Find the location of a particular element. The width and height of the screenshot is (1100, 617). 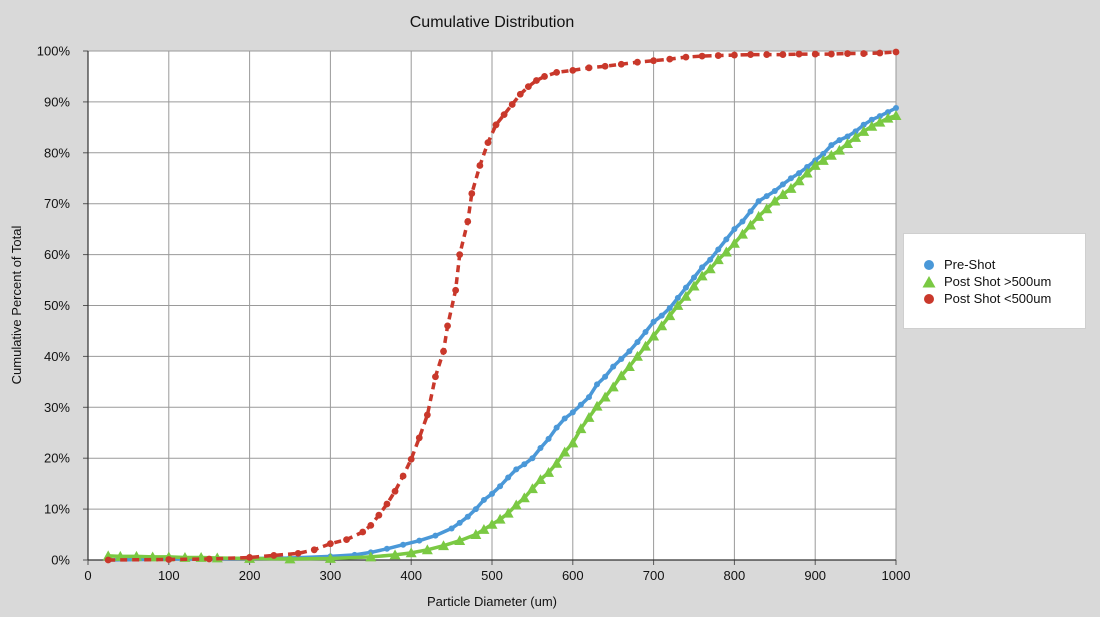

x-axis-title: Particle Diameter (um) is located at coordinates (492, 601).